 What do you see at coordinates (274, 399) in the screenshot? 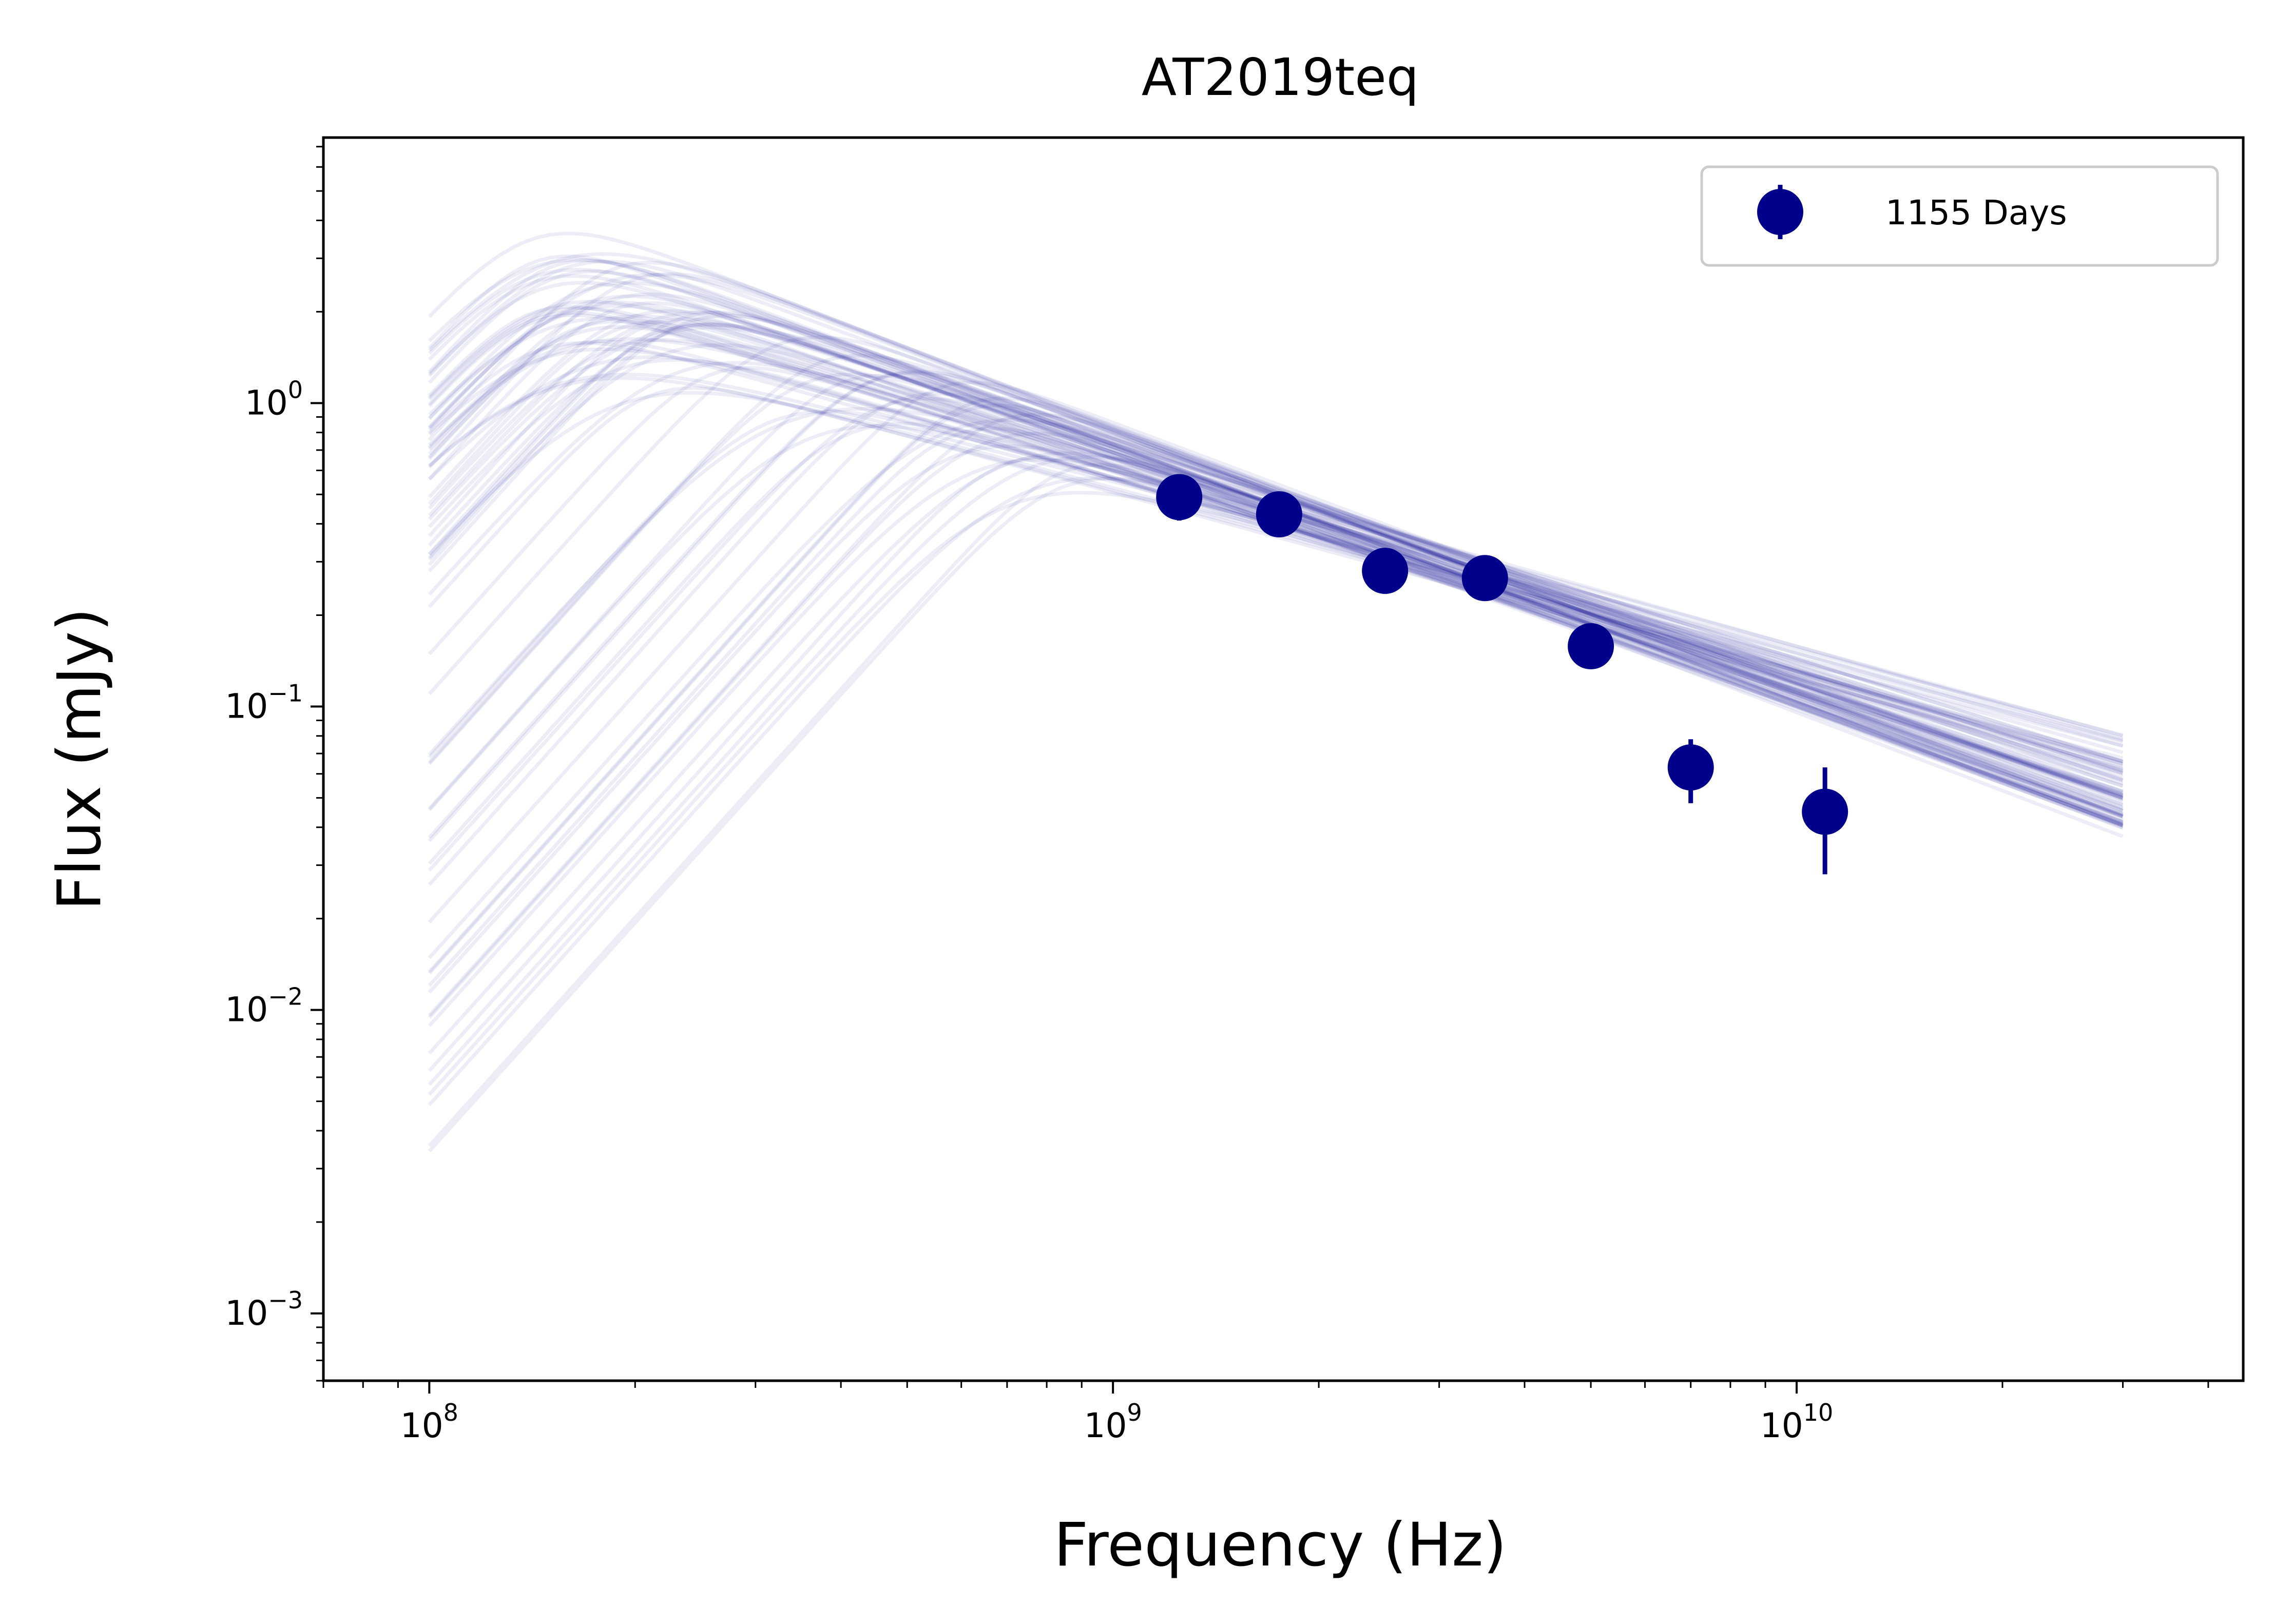
I see `y-tick-label: 10⁰` at bounding box center [274, 399].